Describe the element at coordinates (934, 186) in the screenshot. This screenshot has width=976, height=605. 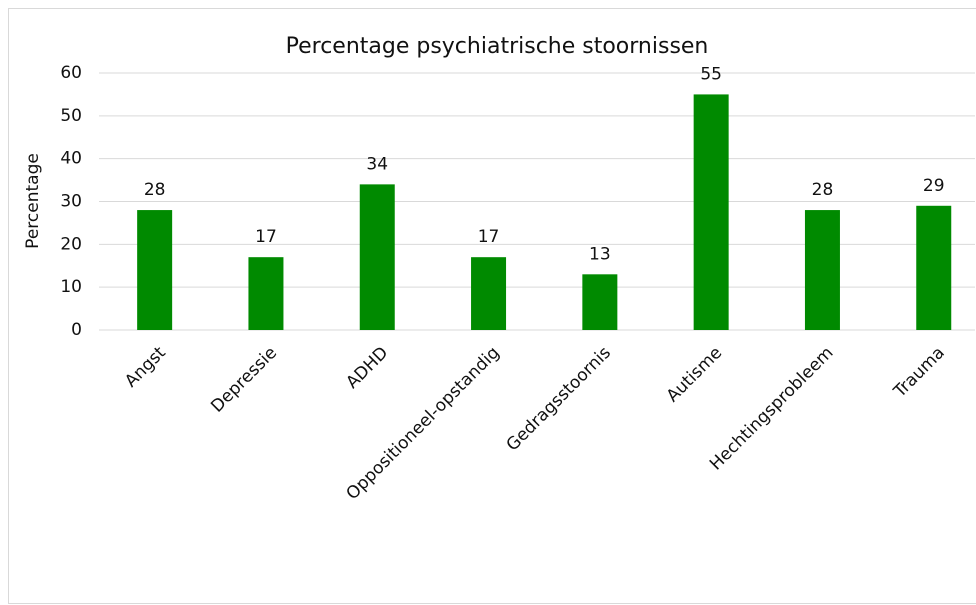
I see `data-label: 29` at that location.